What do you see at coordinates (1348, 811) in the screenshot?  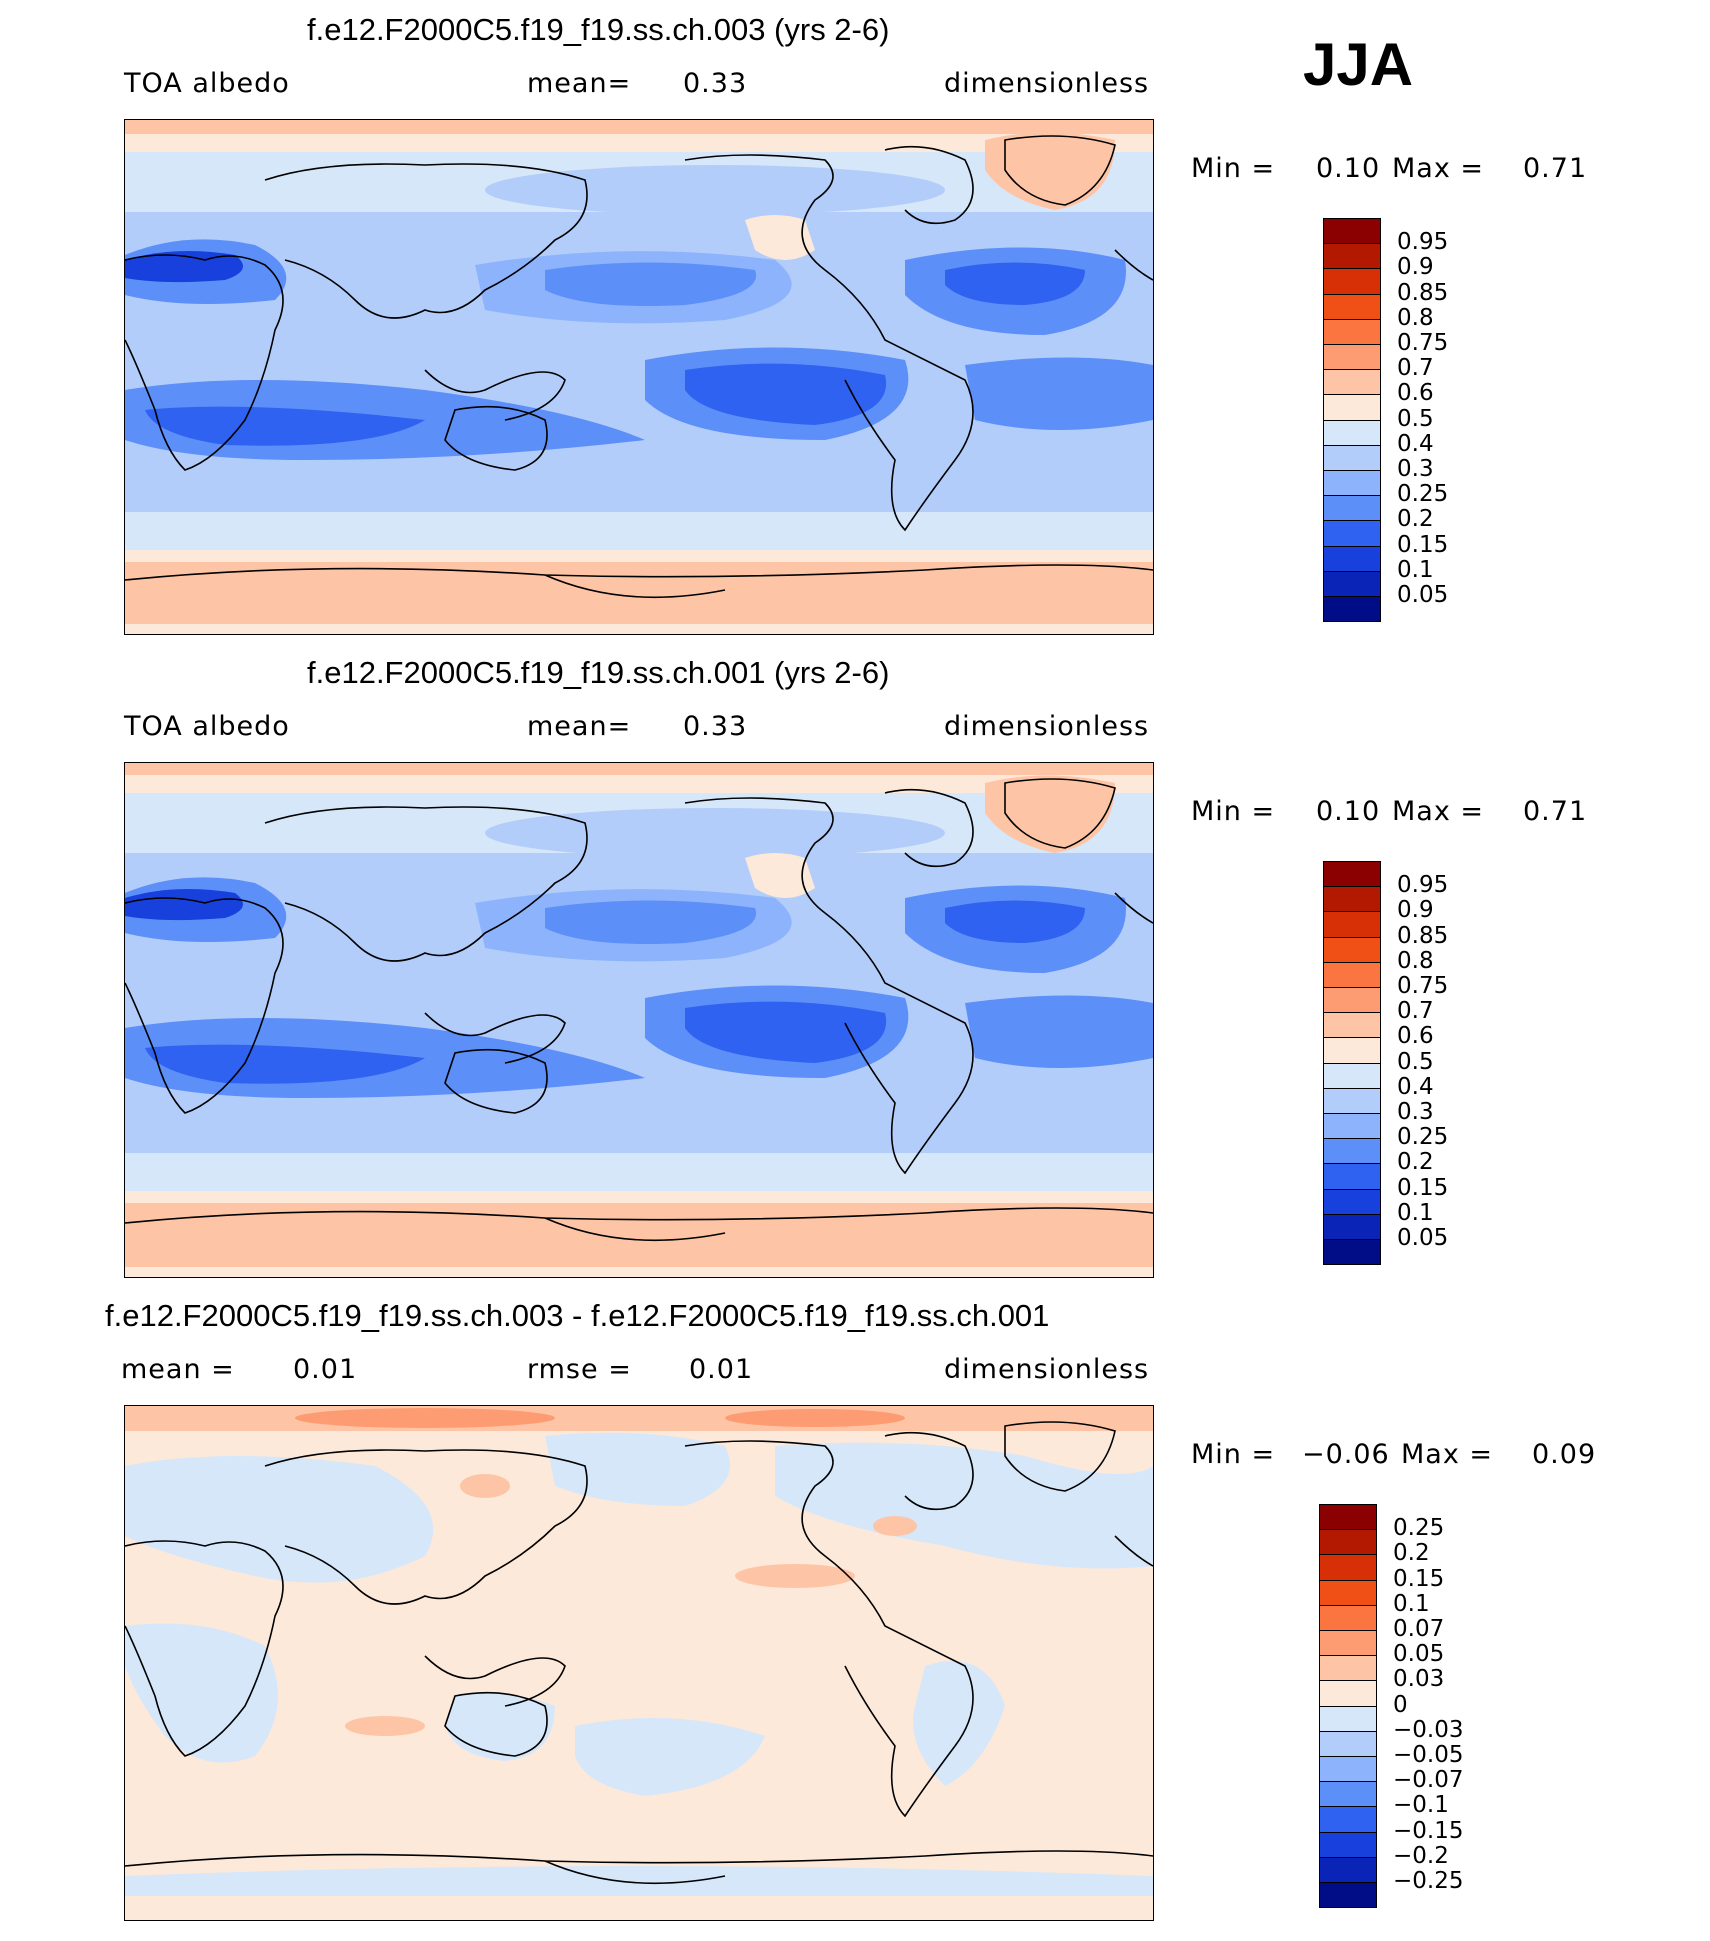 I see `panel2-min-value: 0.10` at bounding box center [1348, 811].